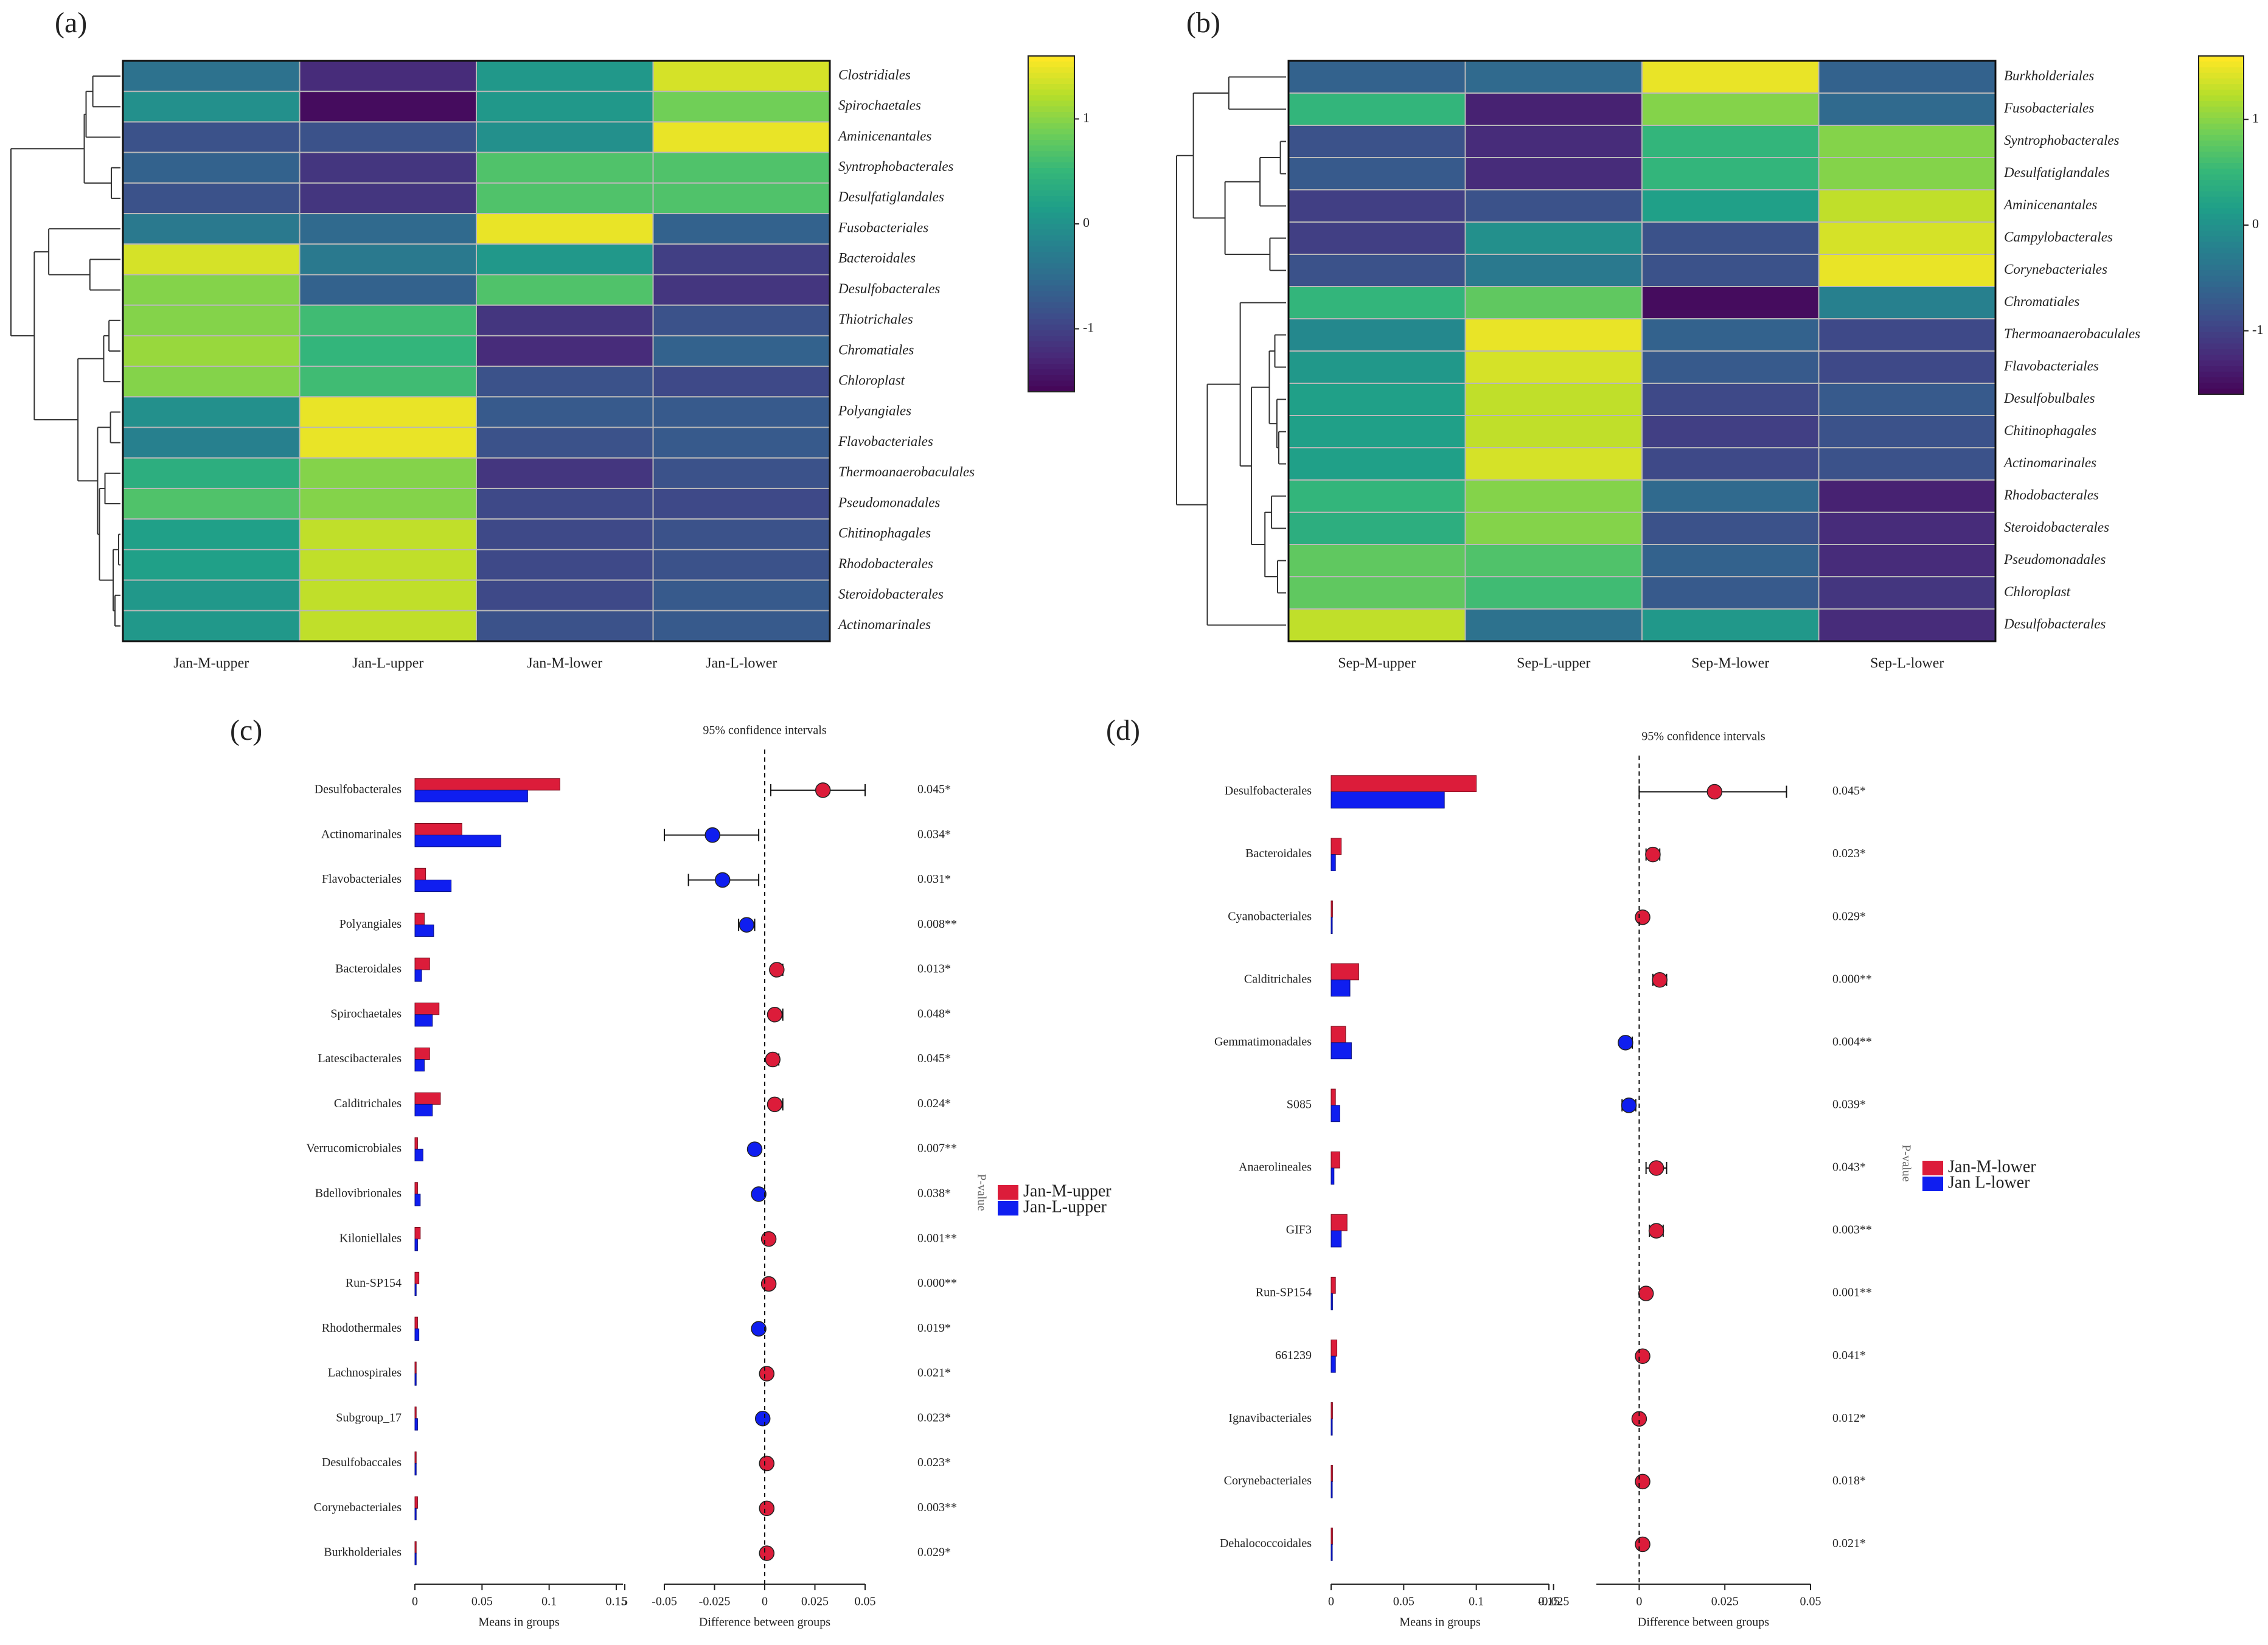 This screenshot has height=1645, width=2268. I want to click on p-value-label: 0.012*, so click(1849, 1418).